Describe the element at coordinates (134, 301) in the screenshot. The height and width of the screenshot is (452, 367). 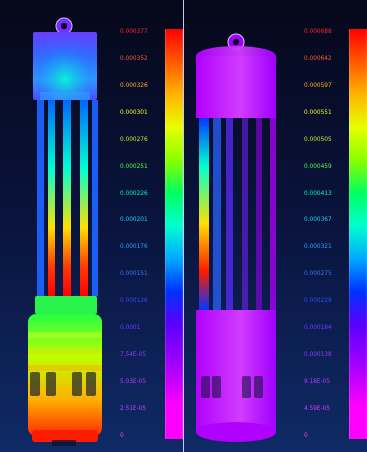
I see `left-scale-label: 0.000126` at that location.